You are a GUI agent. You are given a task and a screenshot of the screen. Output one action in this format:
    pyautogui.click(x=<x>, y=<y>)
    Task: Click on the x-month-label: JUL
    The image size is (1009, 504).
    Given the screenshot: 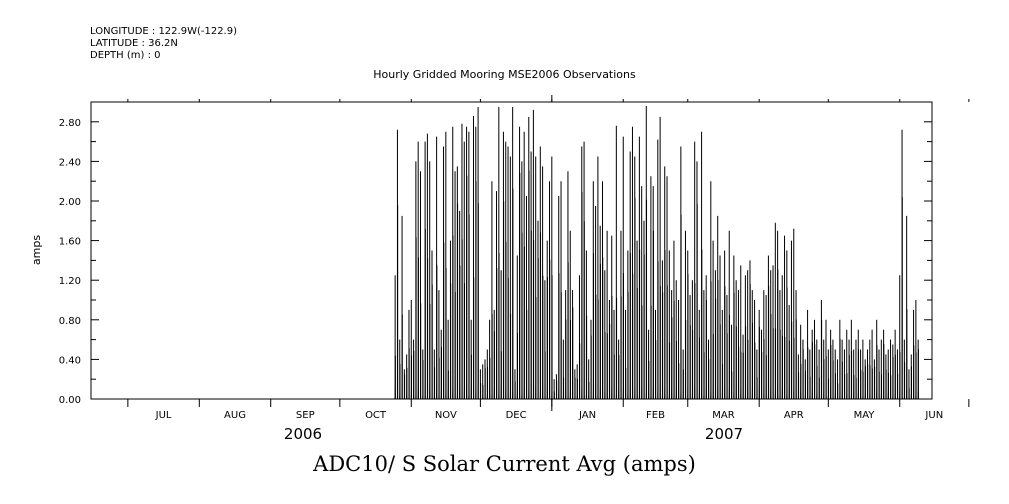 What is the action you would take?
    pyautogui.click(x=163, y=415)
    